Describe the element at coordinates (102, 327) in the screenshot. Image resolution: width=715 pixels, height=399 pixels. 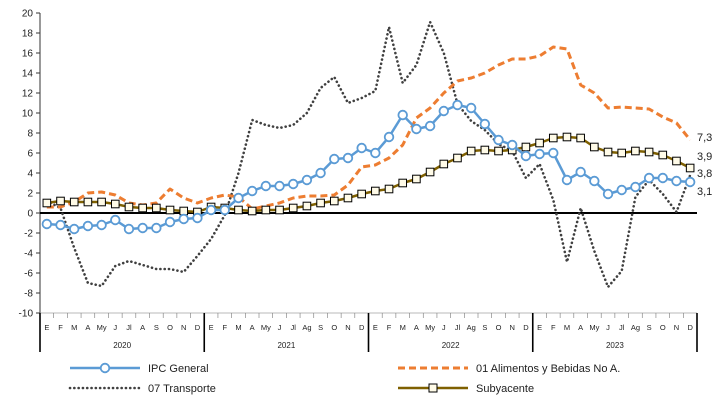
I see `x-month-label: My` at that location.